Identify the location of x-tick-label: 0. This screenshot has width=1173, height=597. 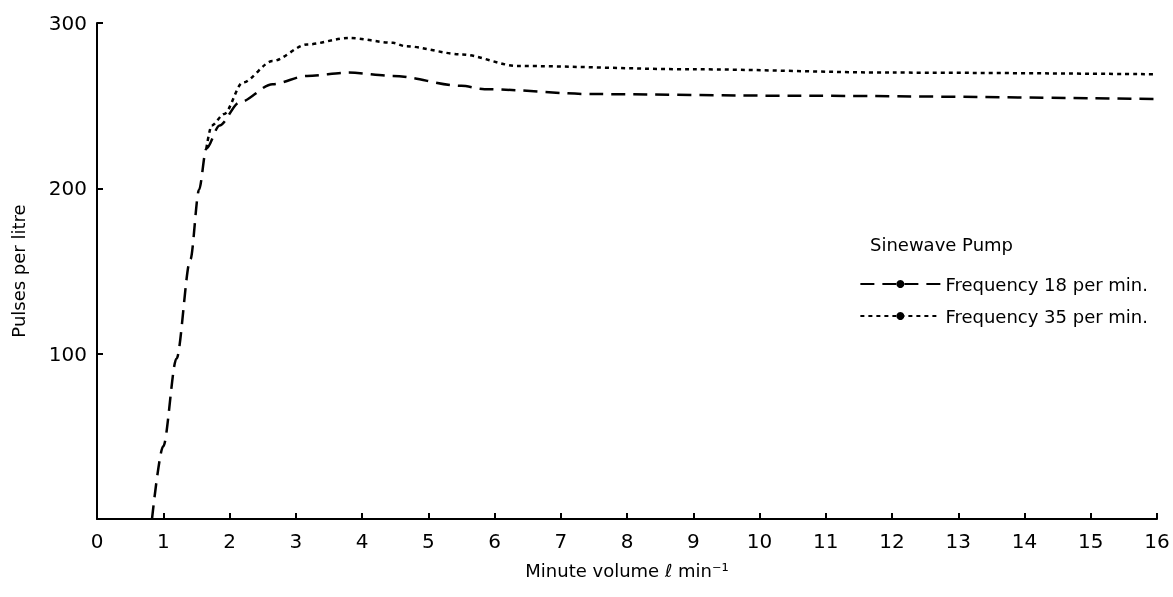
(97, 541).